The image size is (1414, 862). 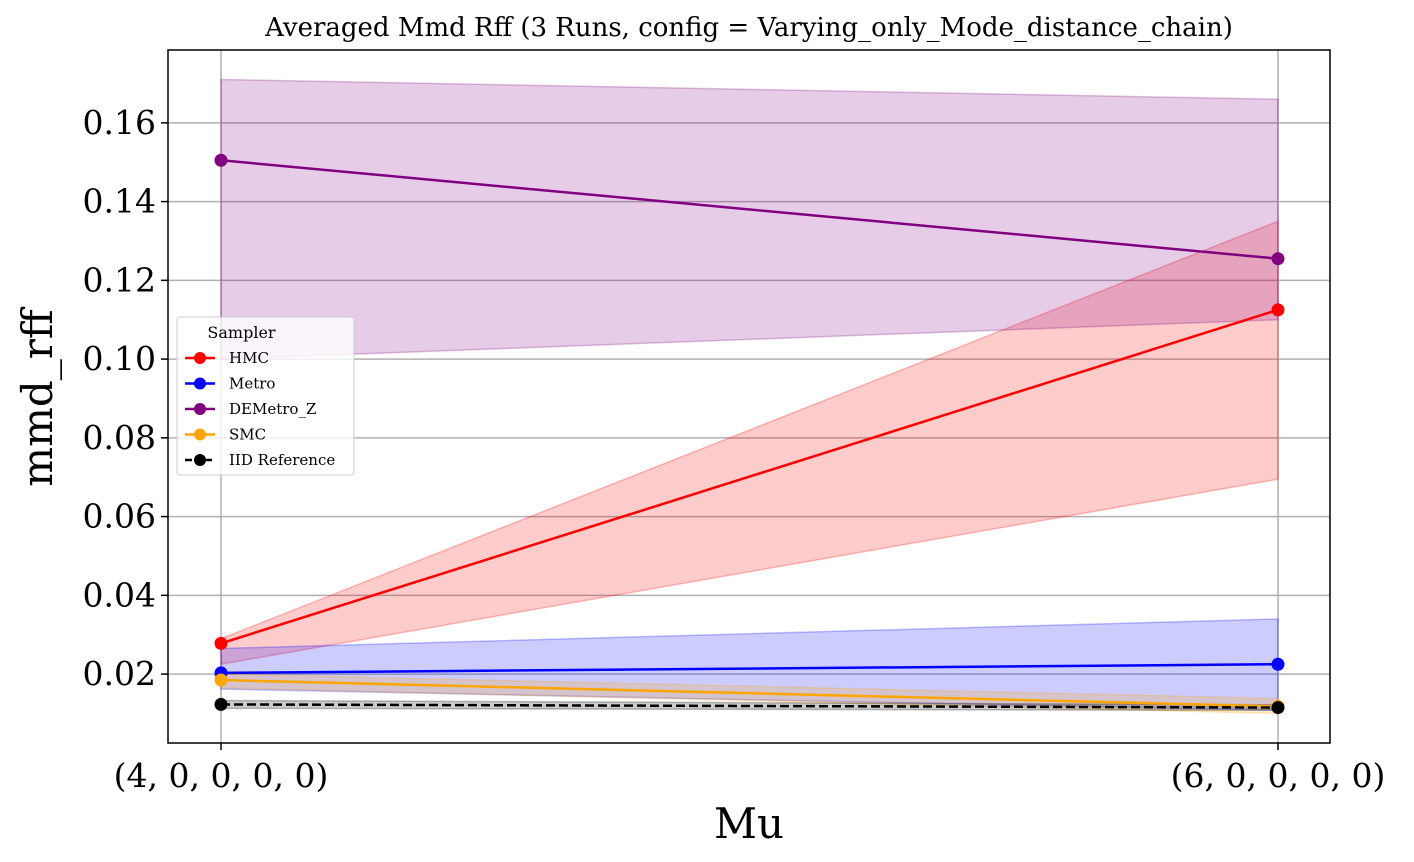 What do you see at coordinates (119, 594) in the screenshot?
I see `y-tick-label: 0.04` at bounding box center [119, 594].